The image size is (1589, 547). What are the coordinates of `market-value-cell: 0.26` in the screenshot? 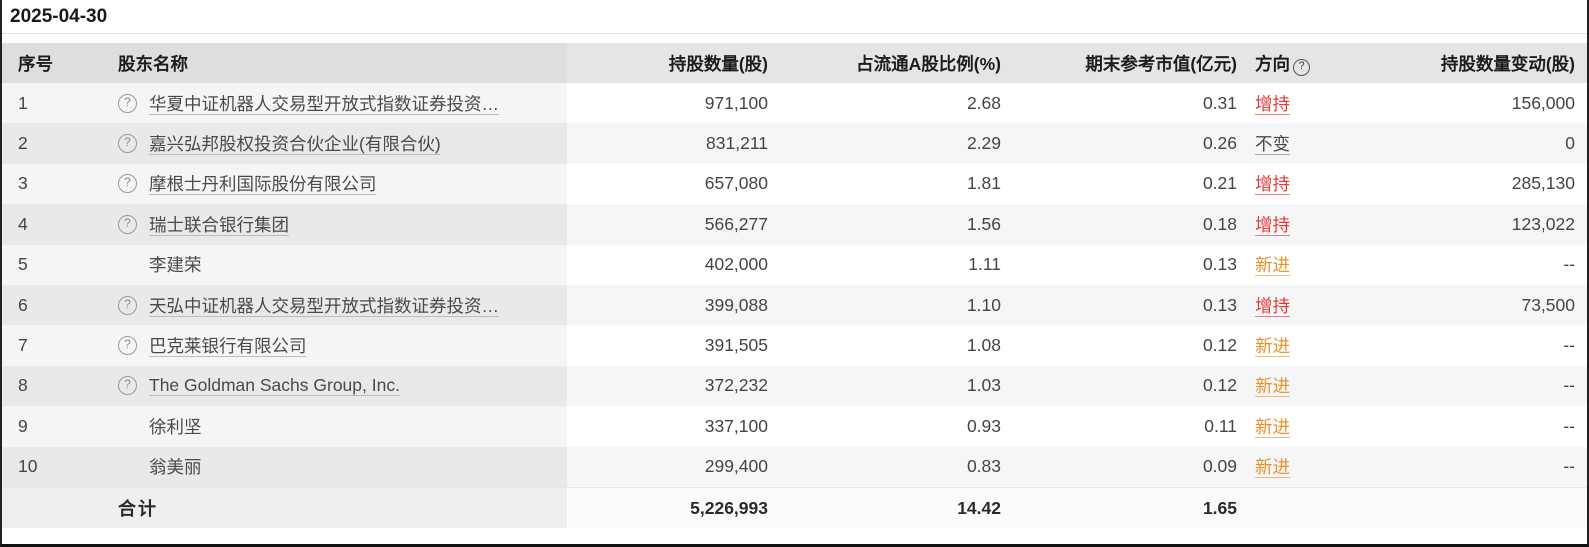 It's located at (1133, 143).